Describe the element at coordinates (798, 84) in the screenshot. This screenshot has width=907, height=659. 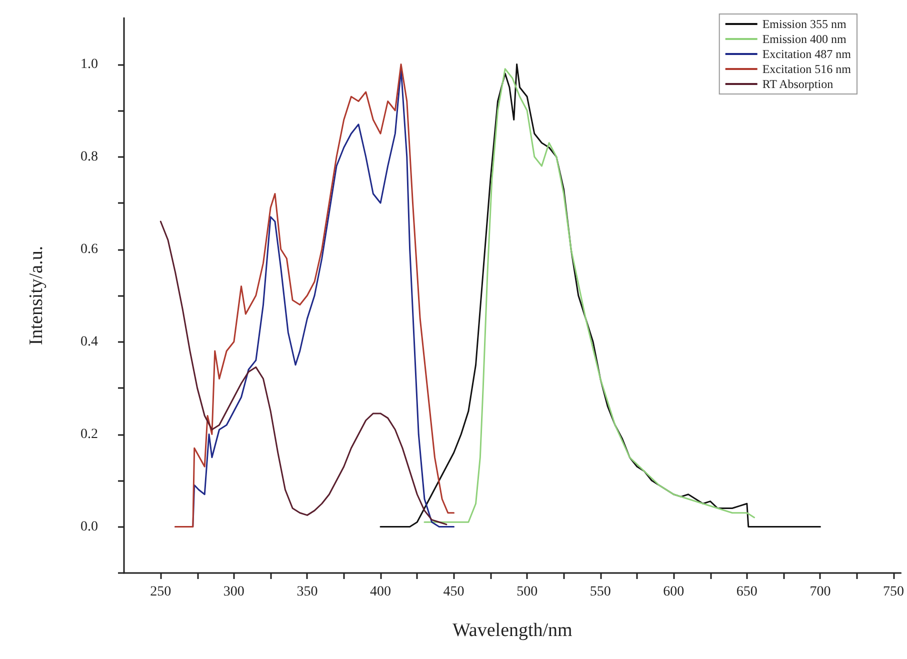
I see `legend-label: RT Absorption` at that location.